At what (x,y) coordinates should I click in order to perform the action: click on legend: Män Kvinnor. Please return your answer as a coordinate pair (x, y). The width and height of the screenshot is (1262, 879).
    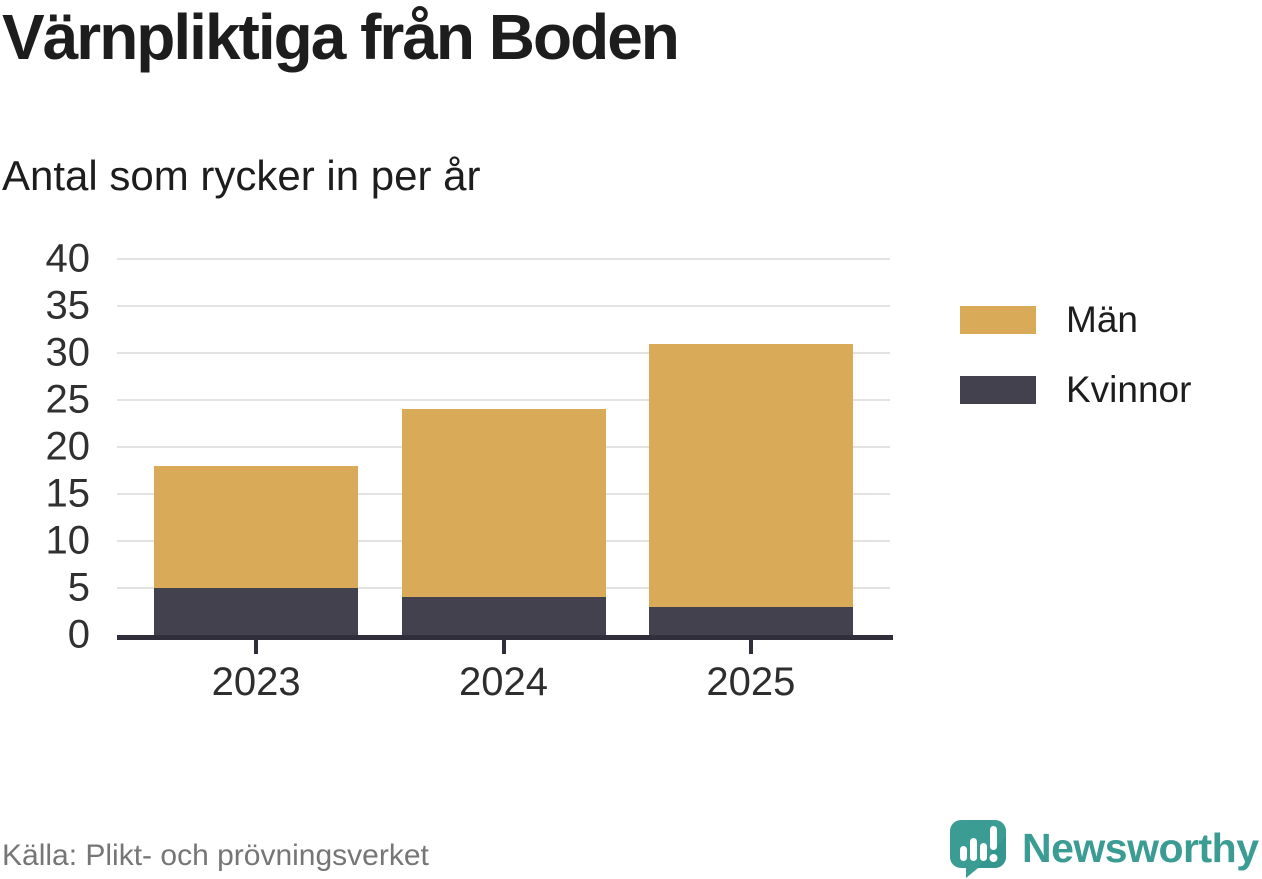
    Looking at the image, I should click on (1075, 369).